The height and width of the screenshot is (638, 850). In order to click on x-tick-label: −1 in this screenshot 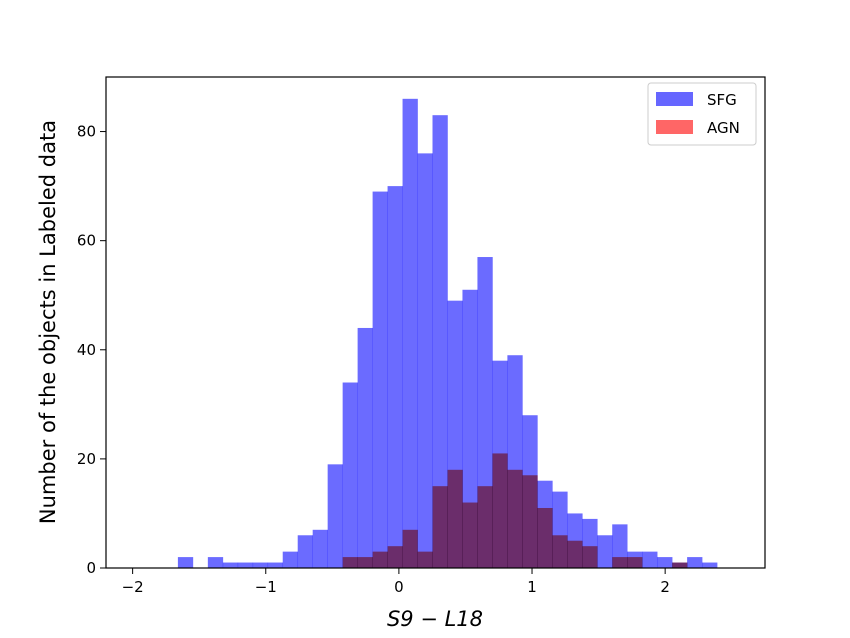, I will do `click(266, 587)`.